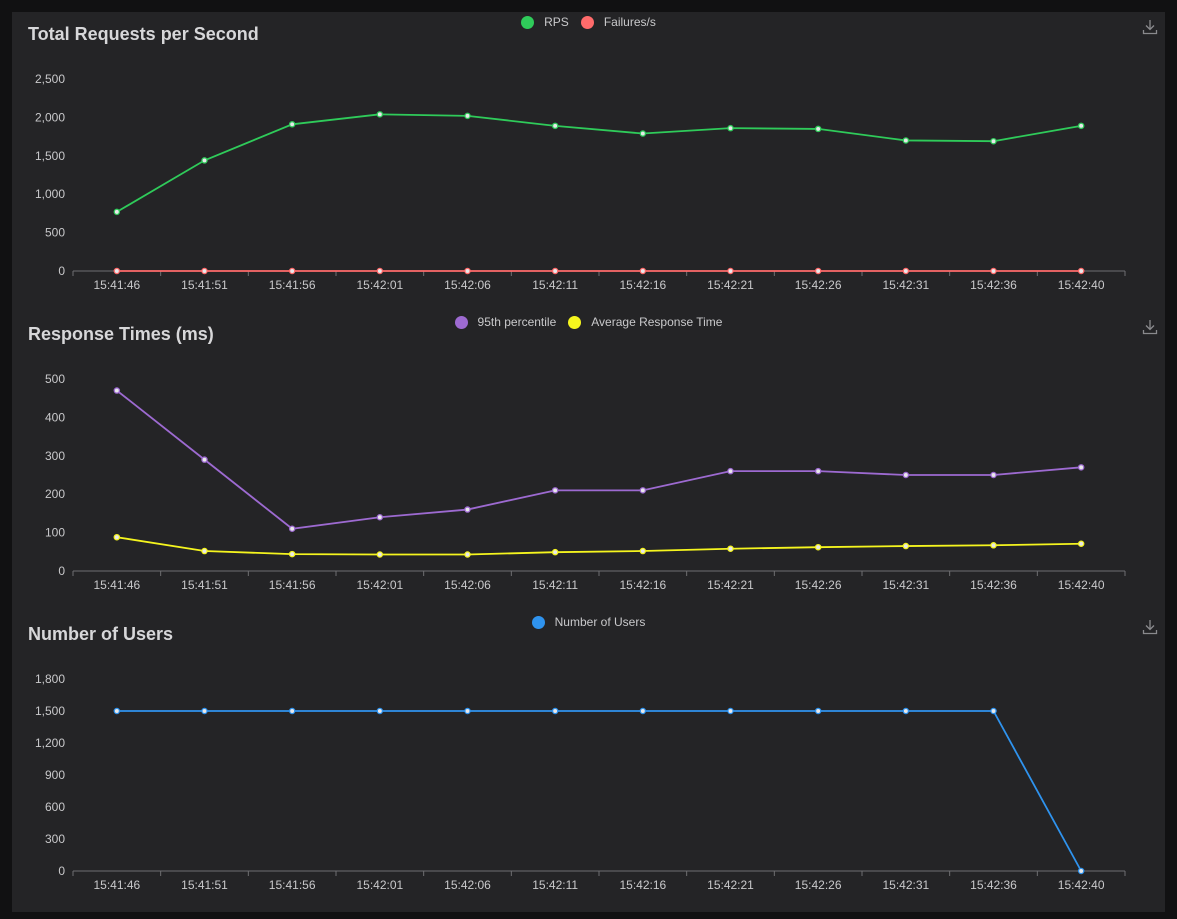 This screenshot has height=919, width=1177. I want to click on y-tick-label: 1,800, so click(50, 679).